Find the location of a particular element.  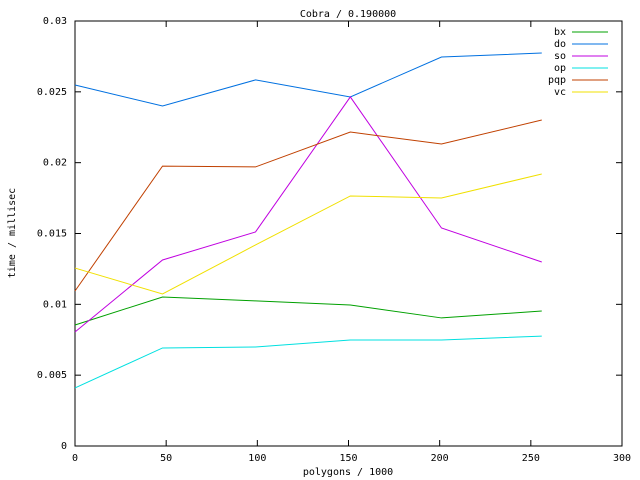

chart-title: Cobra / 0.190000 is located at coordinates (348, 14).